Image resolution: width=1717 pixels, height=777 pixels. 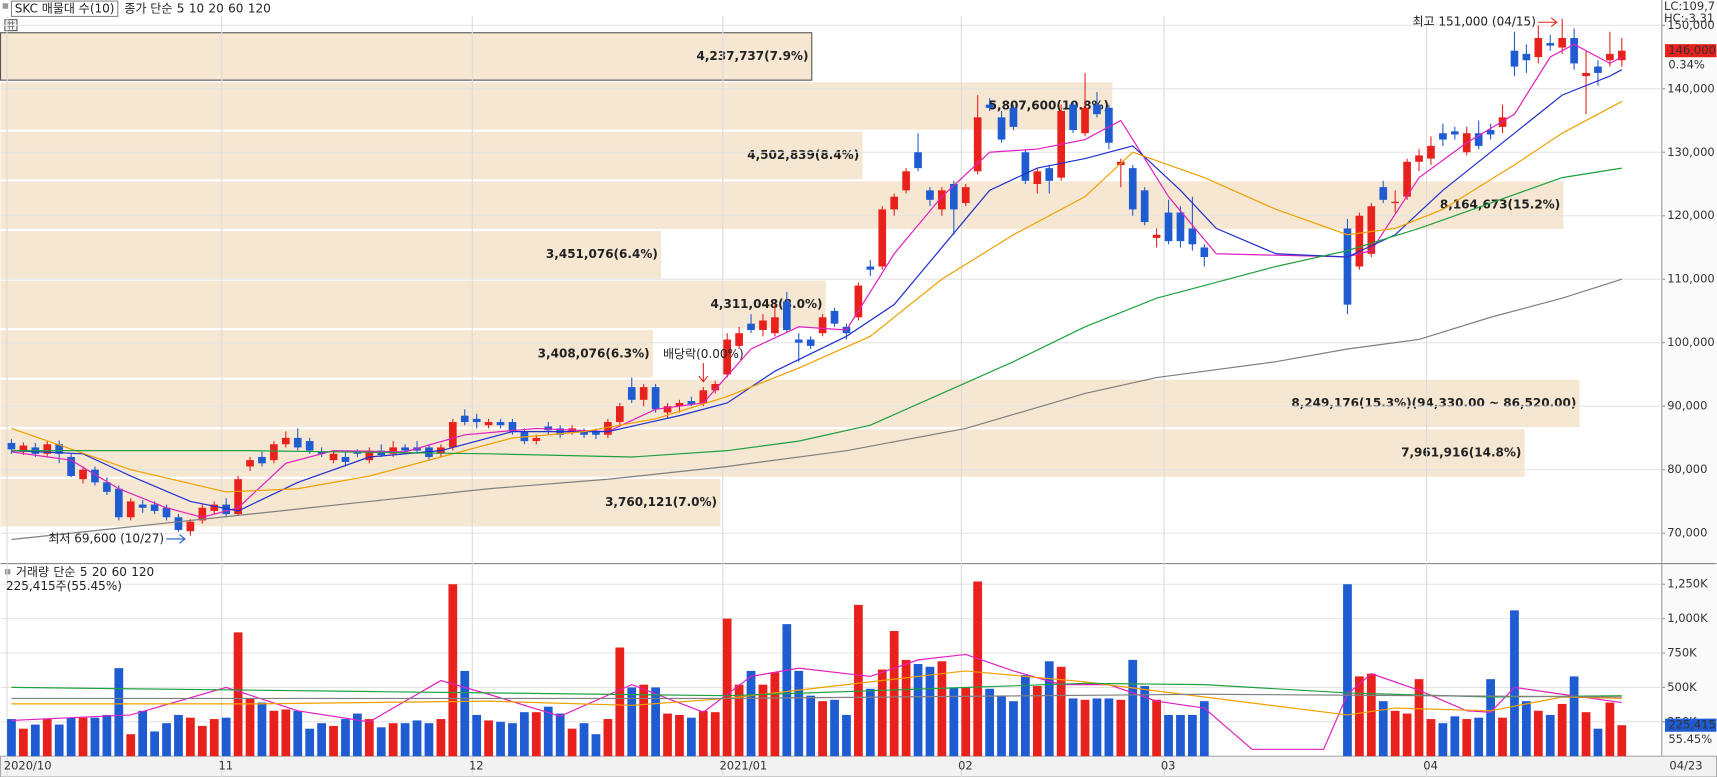 I want to click on volume-tag, so click(x=1691, y=725).